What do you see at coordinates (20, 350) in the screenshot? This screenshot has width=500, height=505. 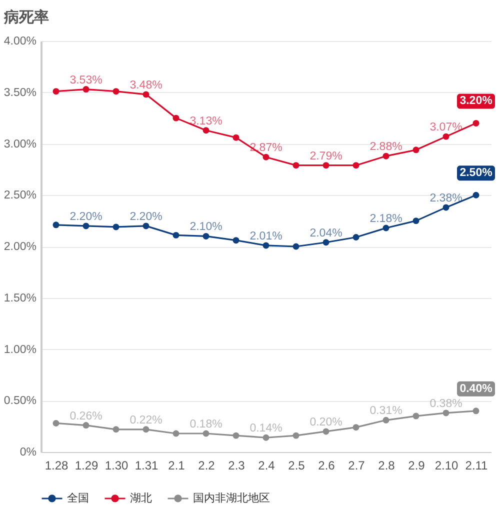 I see `y-tick-label: 1.00%` at bounding box center [20, 350].